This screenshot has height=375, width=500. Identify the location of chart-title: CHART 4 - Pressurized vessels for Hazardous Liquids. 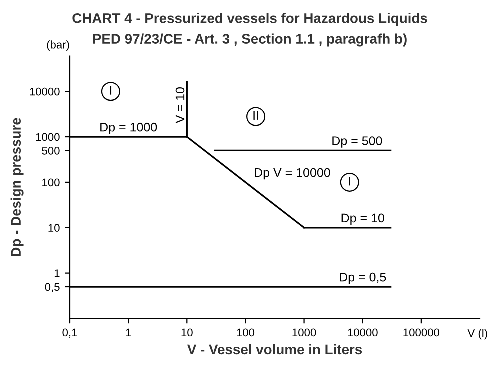
(250, 19).